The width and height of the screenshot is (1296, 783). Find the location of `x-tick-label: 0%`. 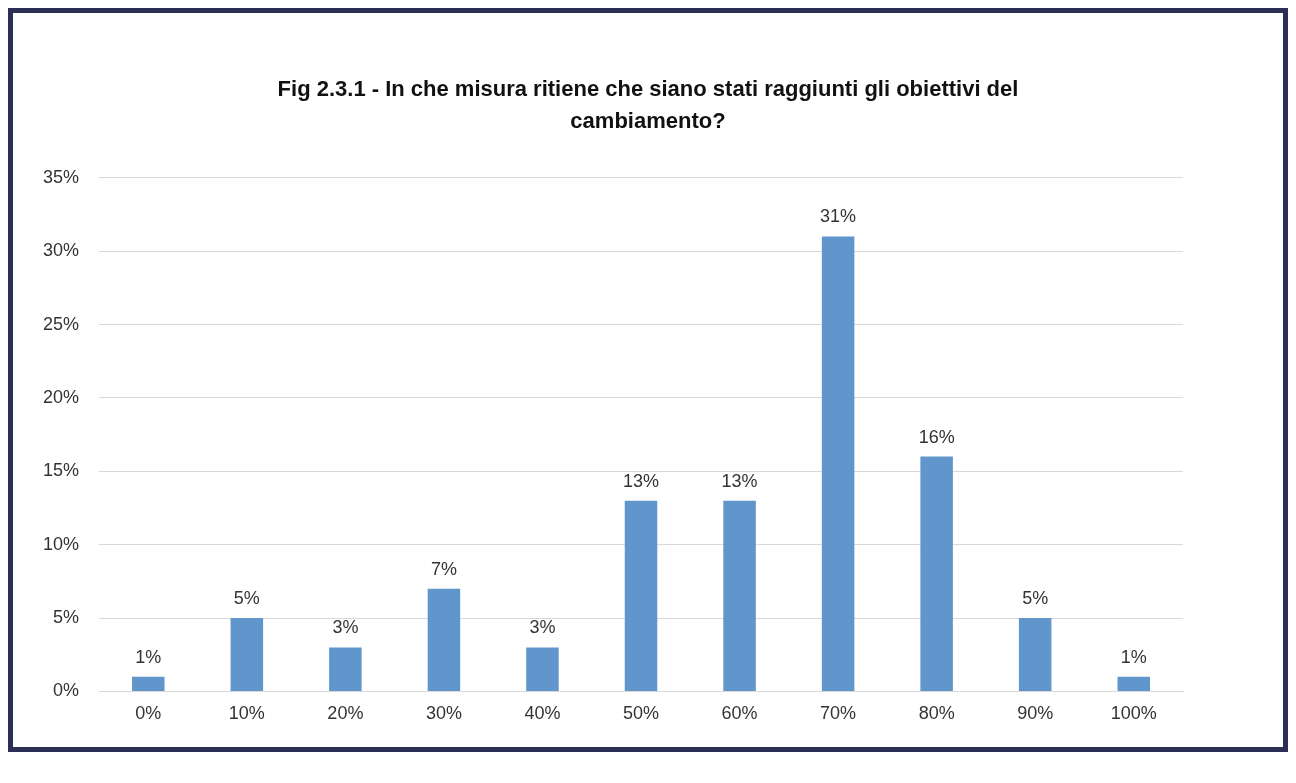

x-tick-label: 0% is located at coordinates (148, 712).